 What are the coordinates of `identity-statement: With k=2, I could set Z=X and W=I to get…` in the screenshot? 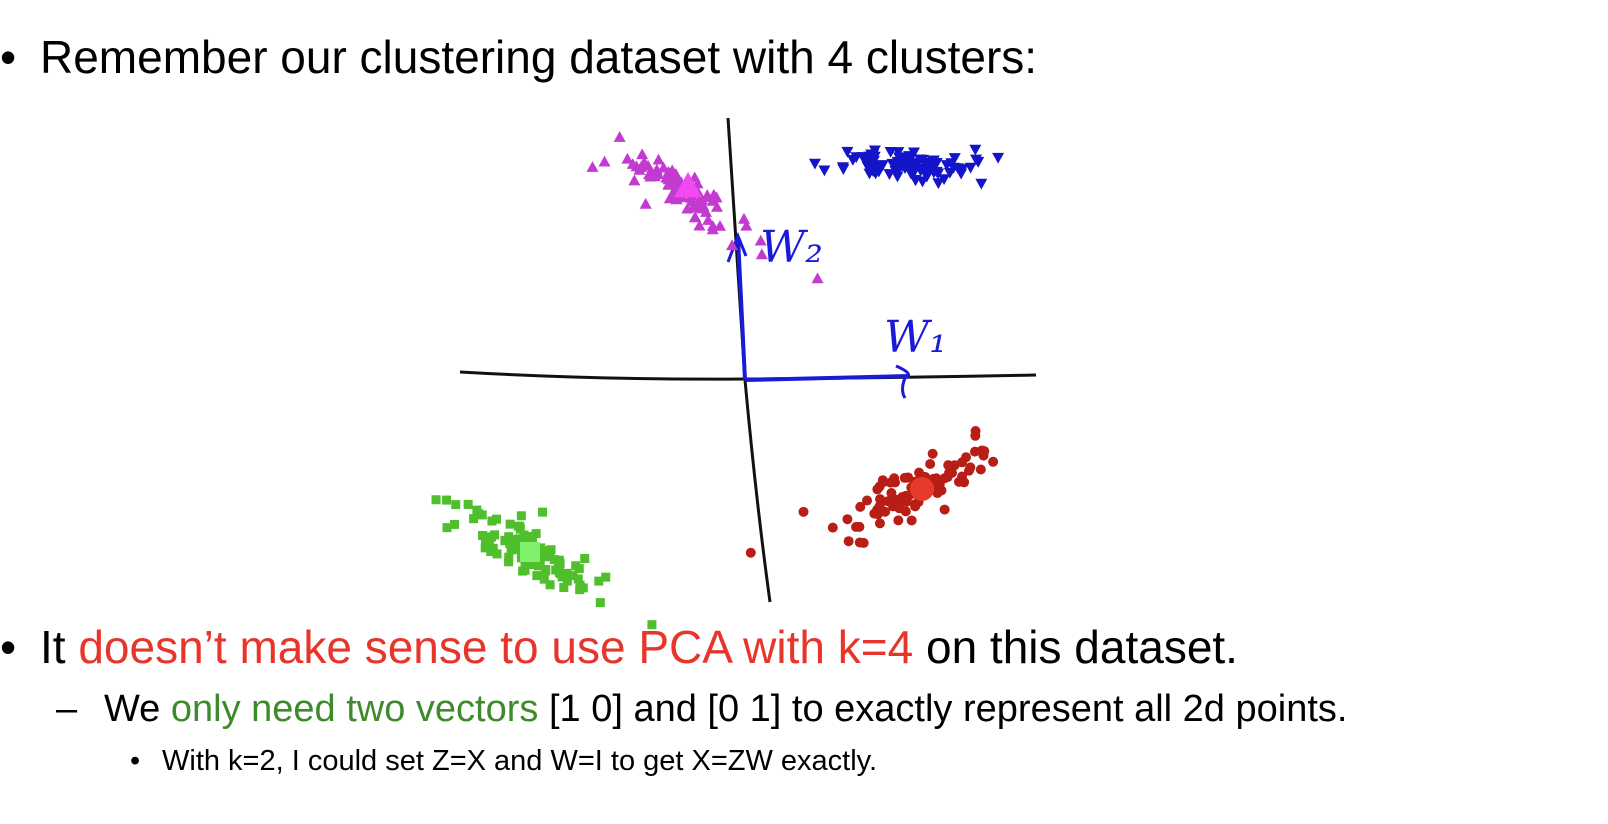 It's located at (520, 761).